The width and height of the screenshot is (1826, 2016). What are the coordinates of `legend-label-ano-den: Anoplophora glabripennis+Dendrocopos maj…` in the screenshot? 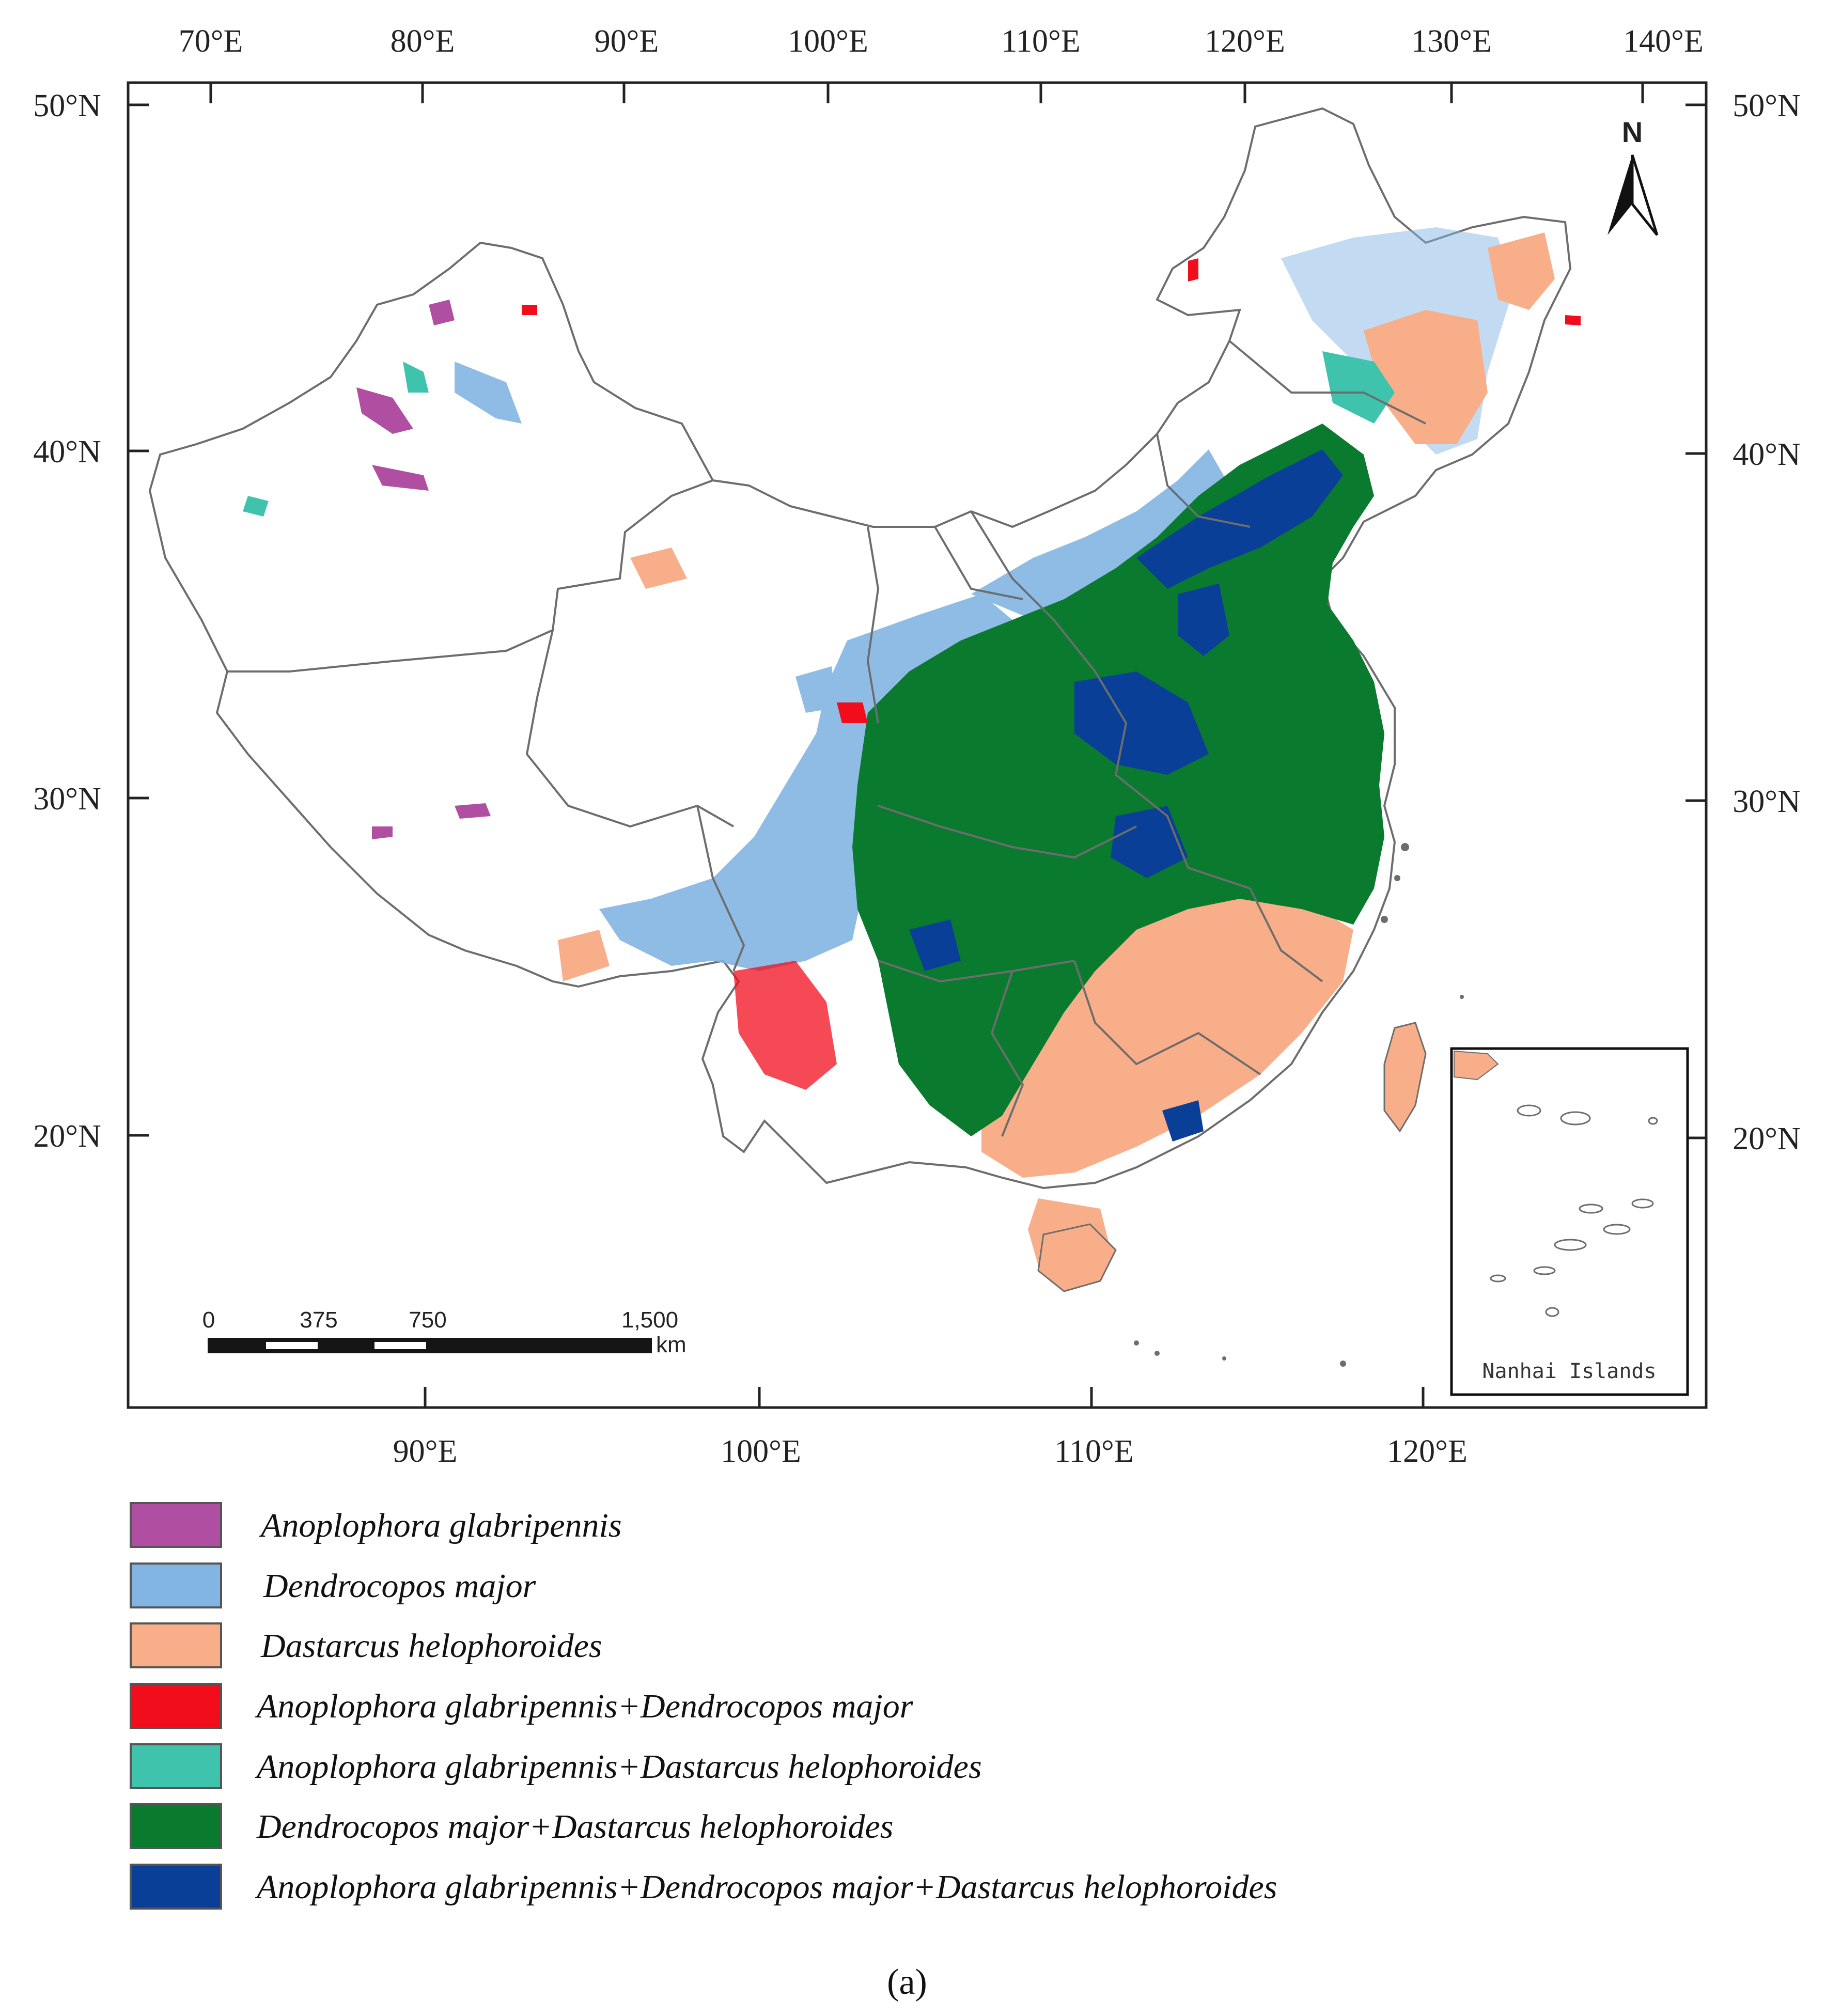 It's located at (584, 1706).